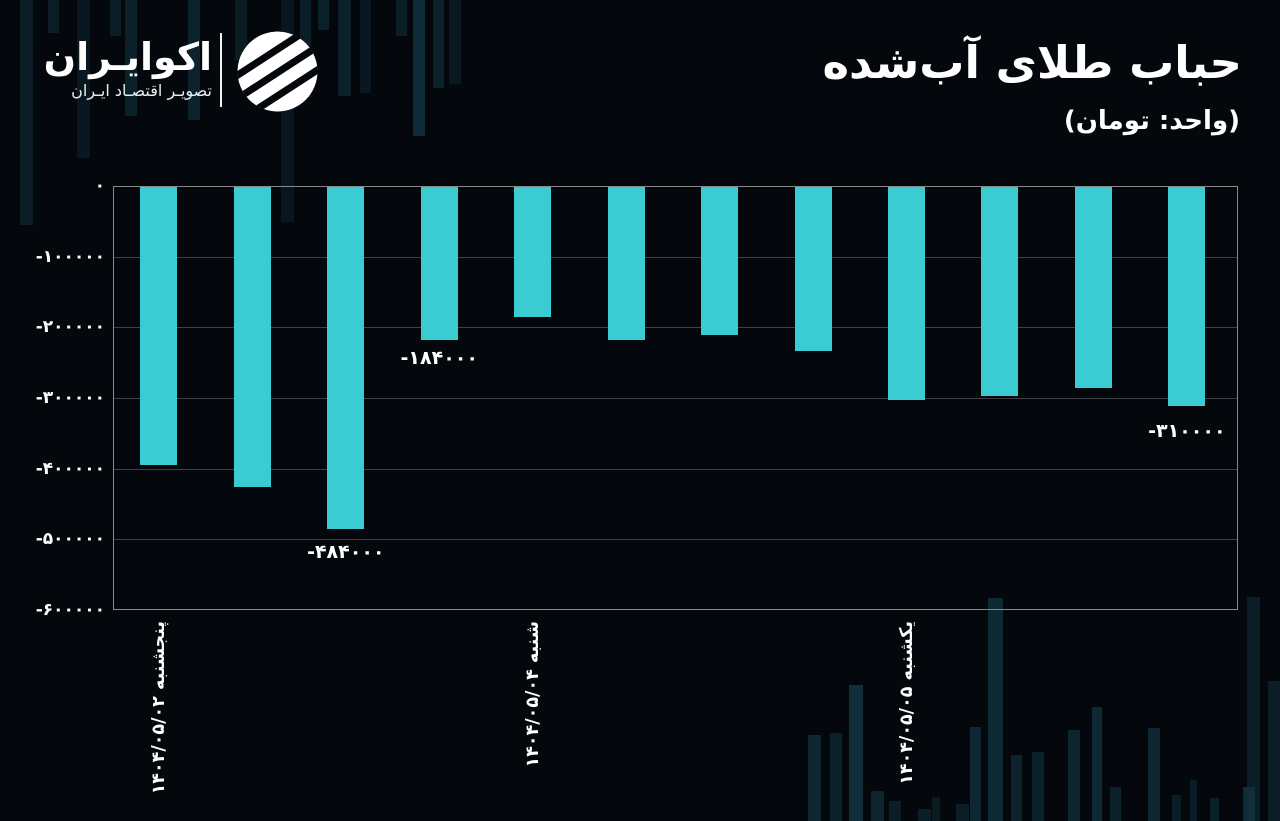 This screenshot has width=1280, height=821. Describe the element at coordinates (1032, 62) in the screenshot. I see `chart-title: حباب طلای آب‌شده` at that location.